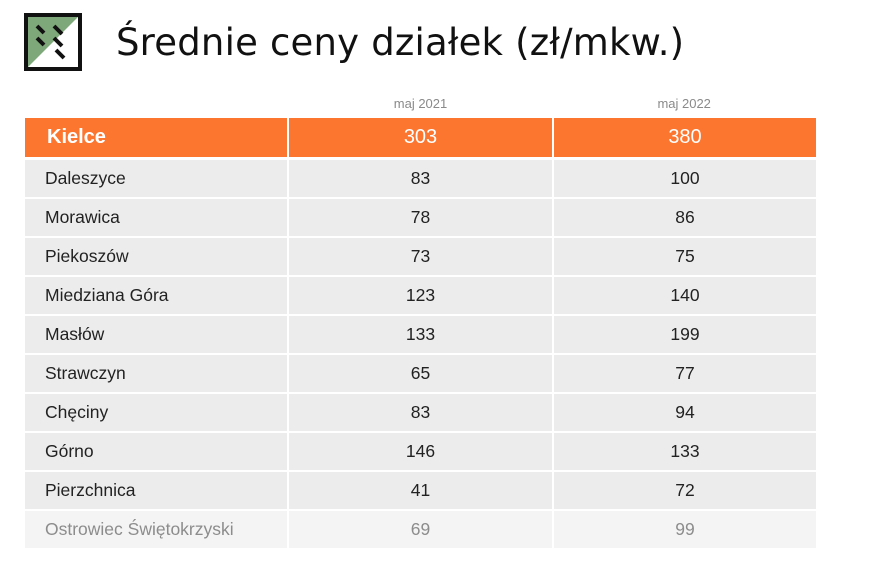 The height and width of the screenshot is (575, 873). What do you see at coordinates (685, 412) in the screenshot?
I see `row-value-2022: 94` at bounding box center [685, 412].